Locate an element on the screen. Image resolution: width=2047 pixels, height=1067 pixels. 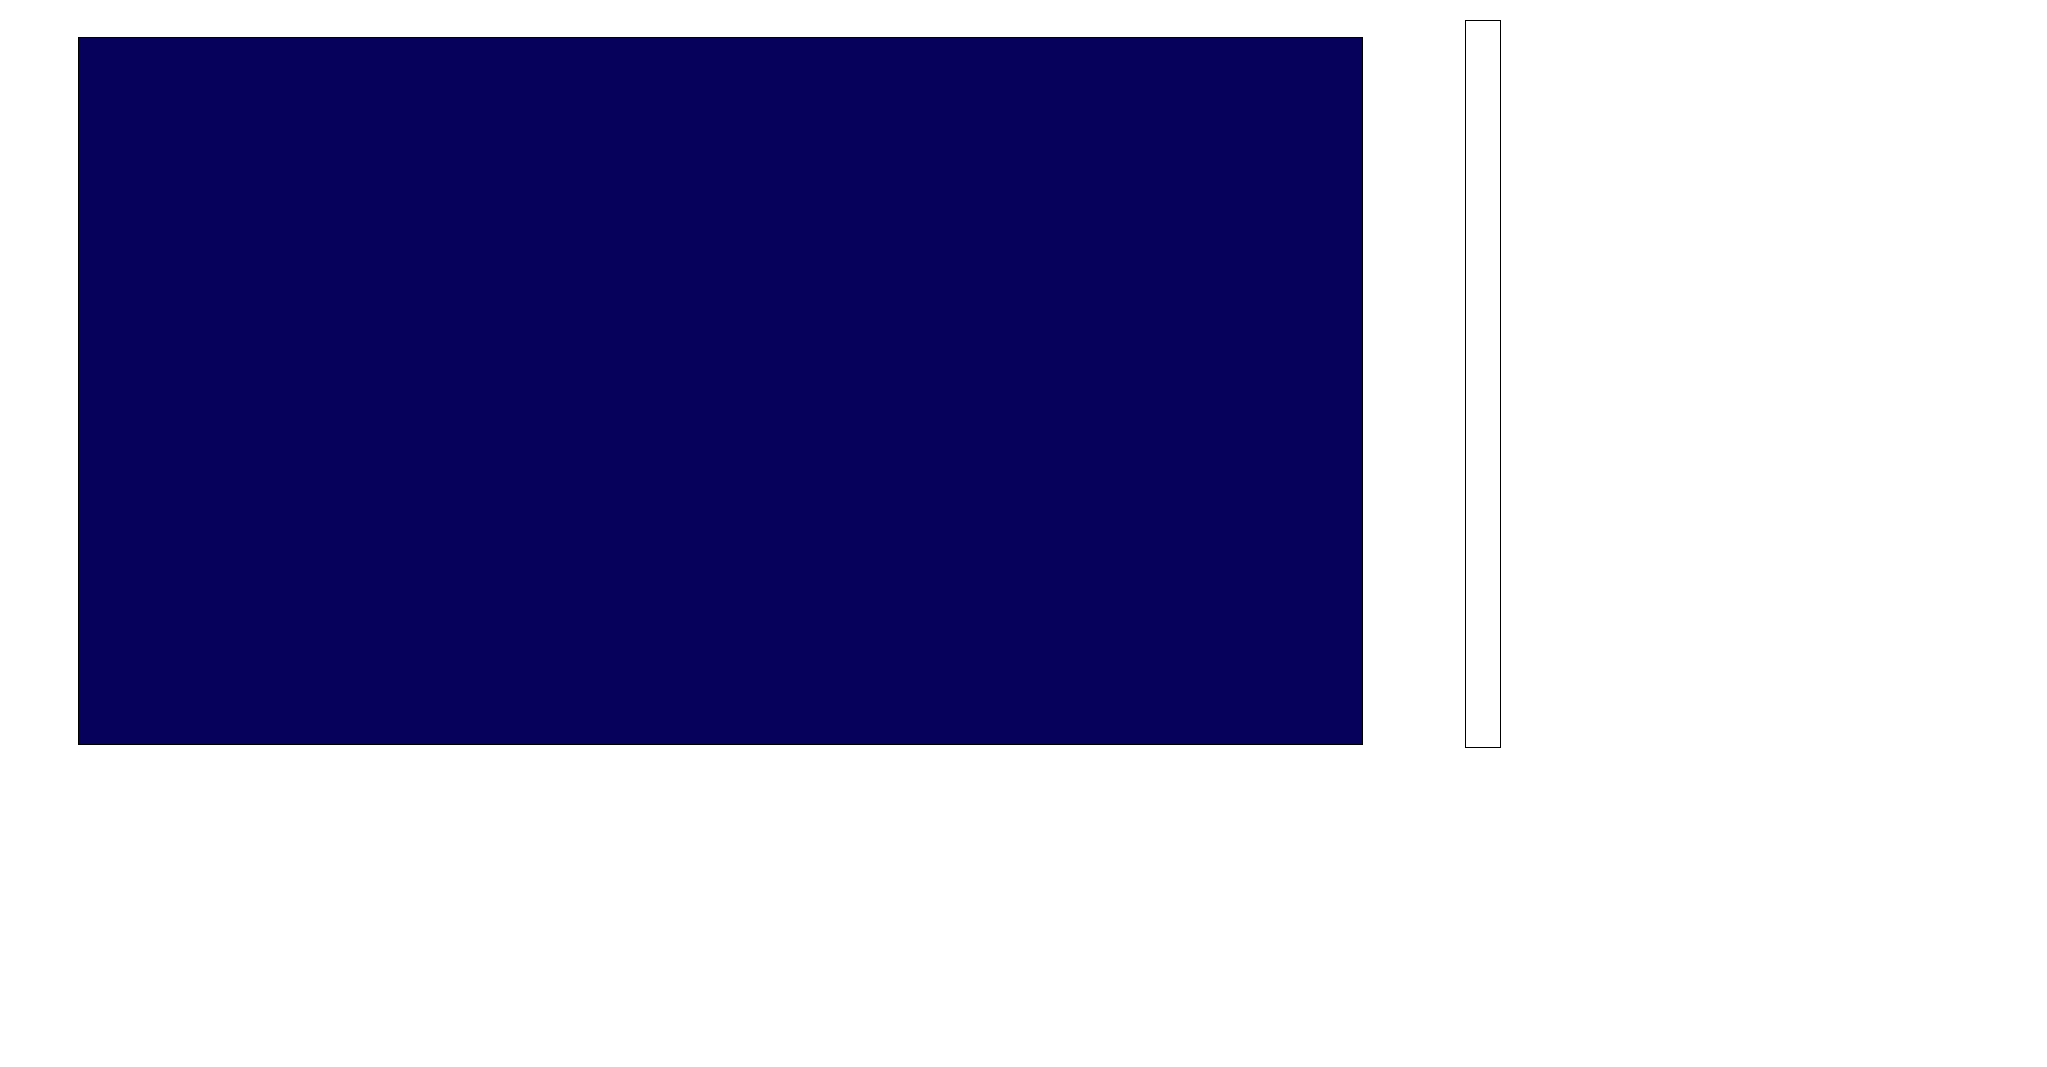
colorbar-gradient is located at coordinates (1483, 384).